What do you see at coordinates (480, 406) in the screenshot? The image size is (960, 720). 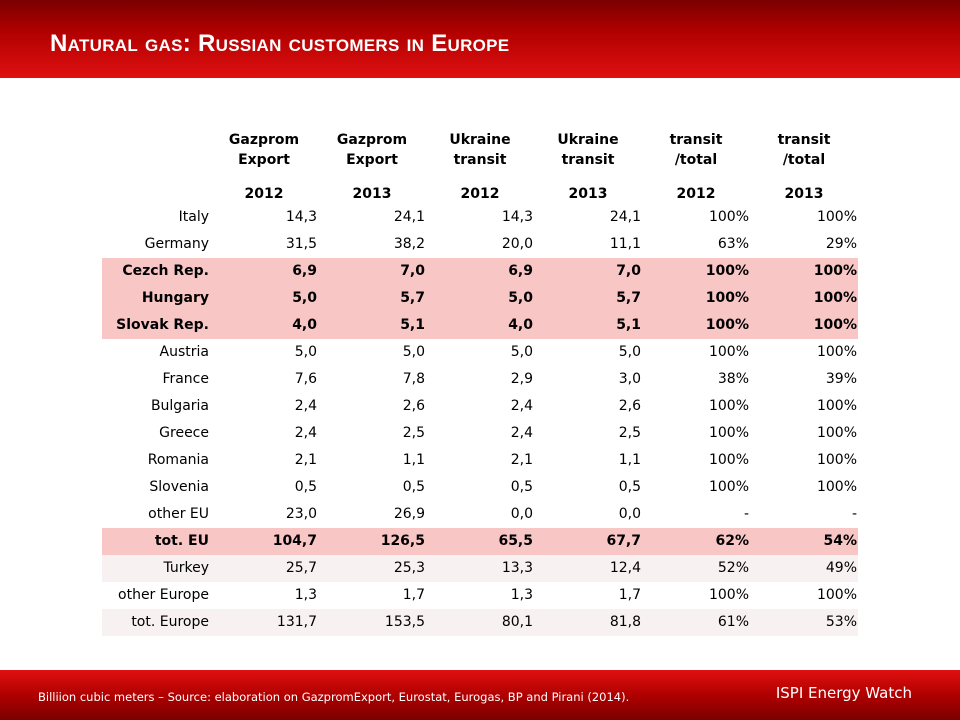 I see `table-row: Bulgaria 2,4 2,6 2,4 2,6 100% 100%` at bounding box center [480, 406].